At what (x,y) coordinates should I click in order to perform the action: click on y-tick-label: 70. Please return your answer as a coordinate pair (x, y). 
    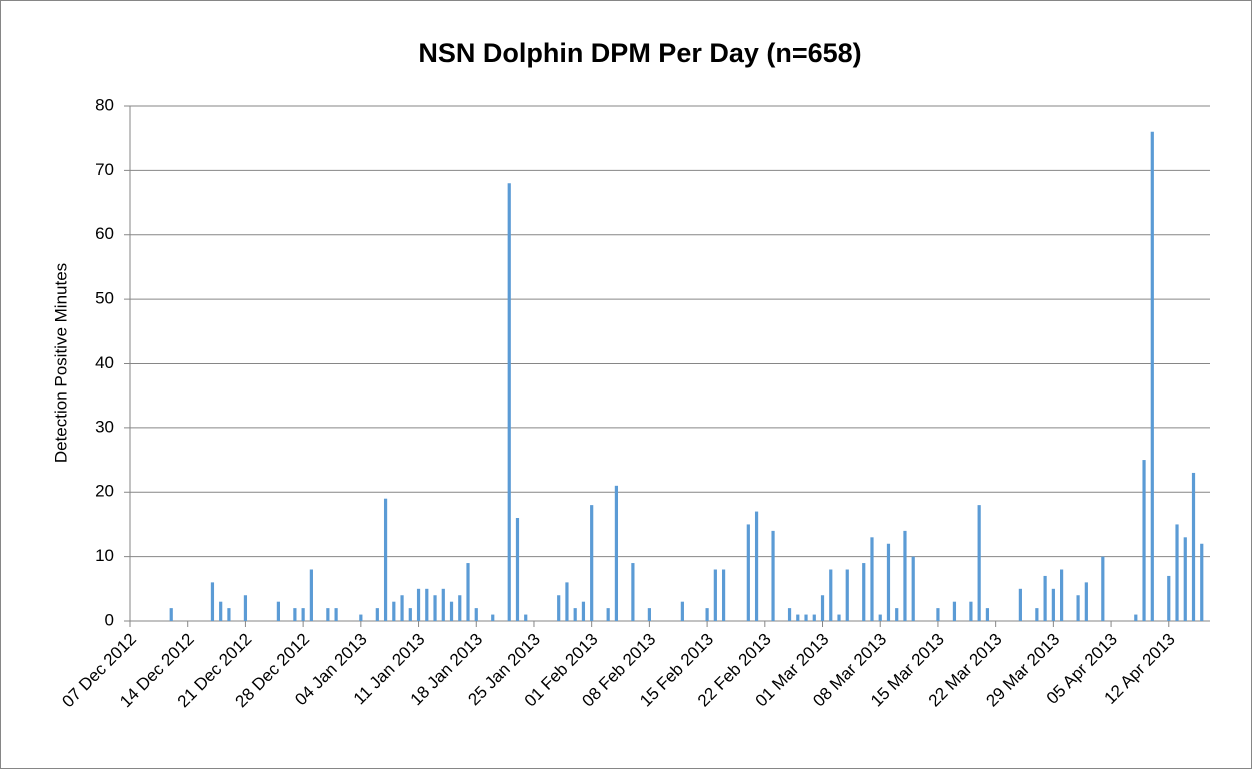
    Looking at the image, I should click on (104, 169).